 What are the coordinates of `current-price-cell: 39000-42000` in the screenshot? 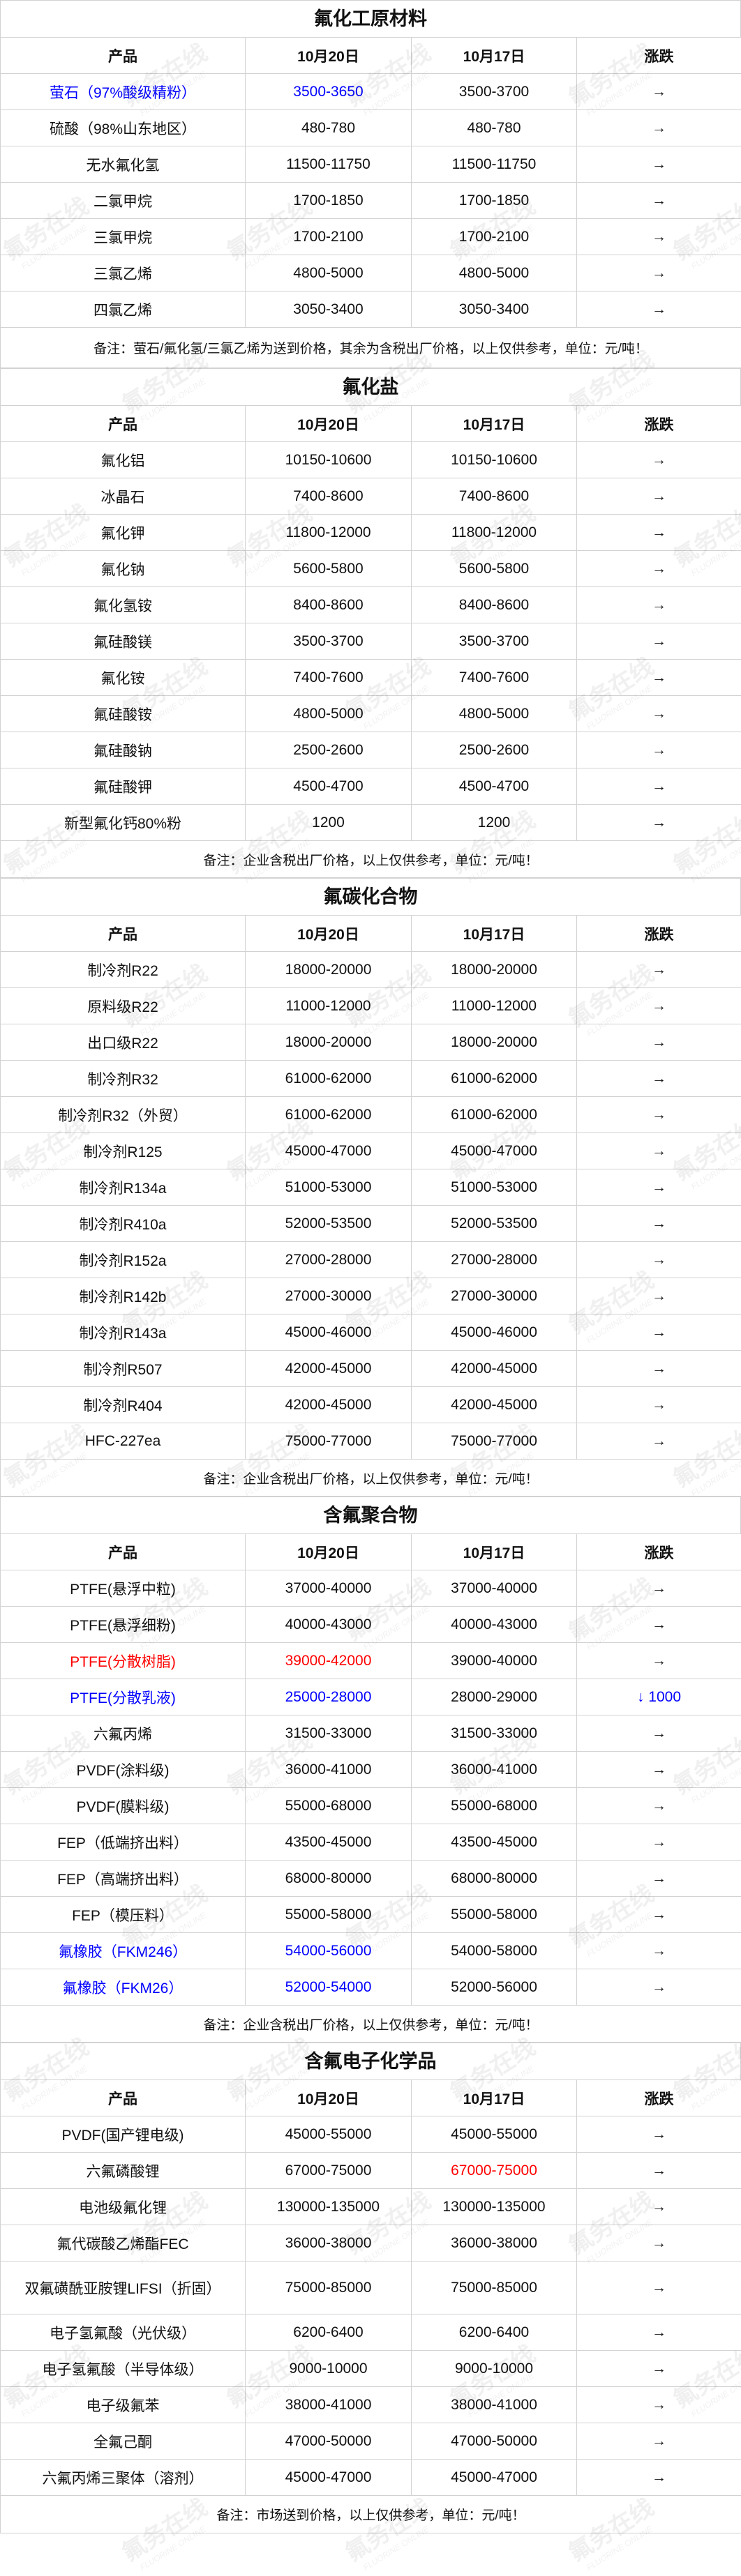 It's located at (329, 1661).